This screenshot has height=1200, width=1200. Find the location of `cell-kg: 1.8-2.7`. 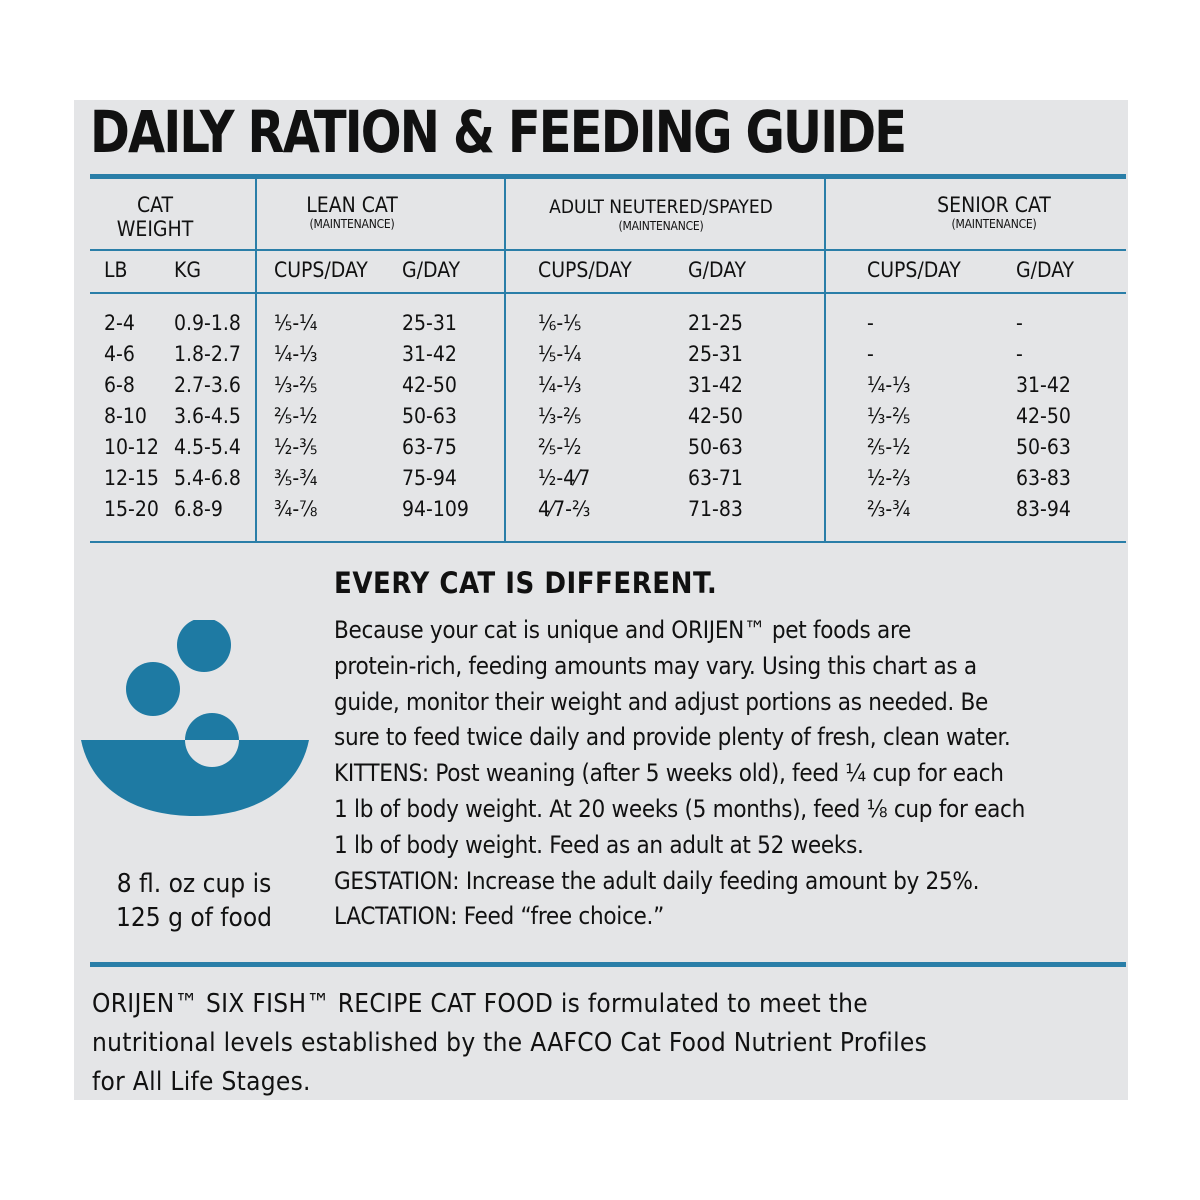

cell-kg: 1.8-2.7 is located at coordinates (207, 354).